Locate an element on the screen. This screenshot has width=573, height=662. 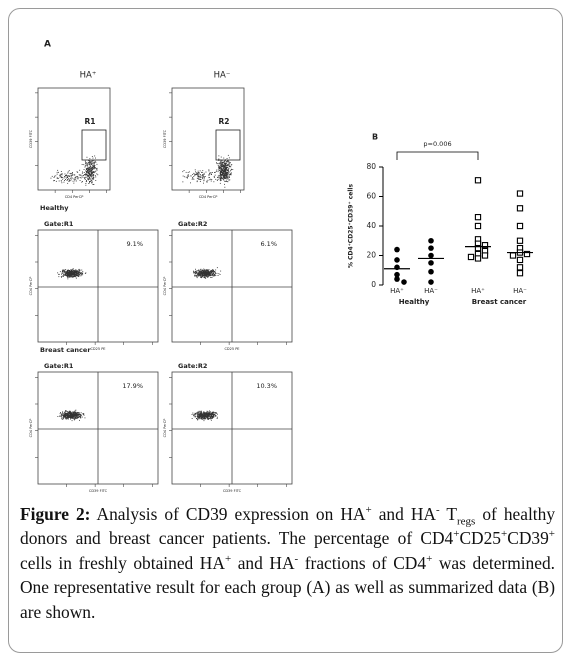
caption-text: regs is located at coordinates (466, 521).